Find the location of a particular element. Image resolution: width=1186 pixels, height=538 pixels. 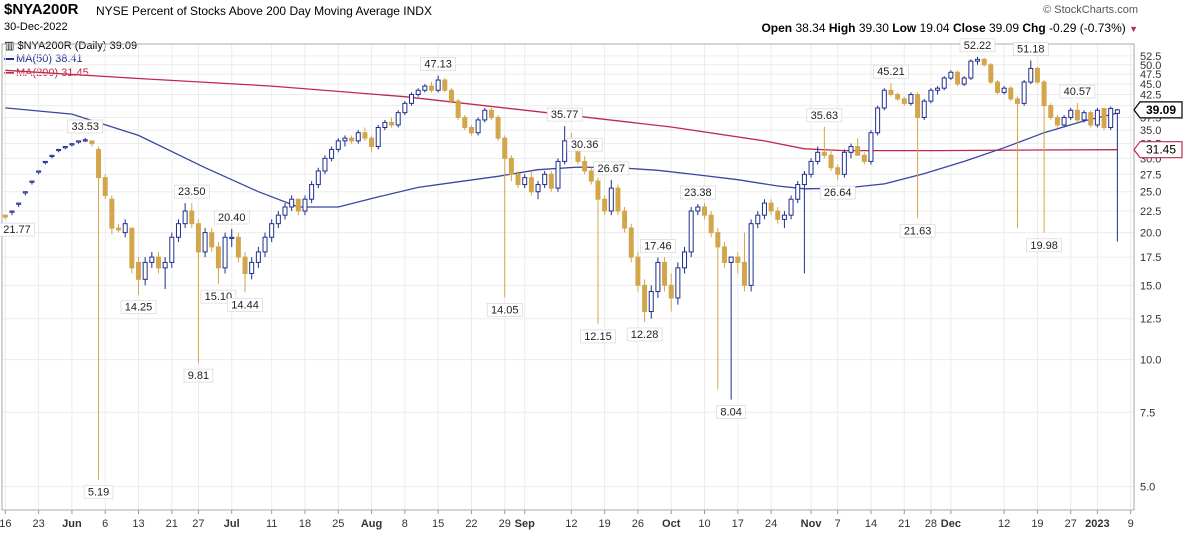

x-tick-label: 2023 is located at coordinates (1097, 524).